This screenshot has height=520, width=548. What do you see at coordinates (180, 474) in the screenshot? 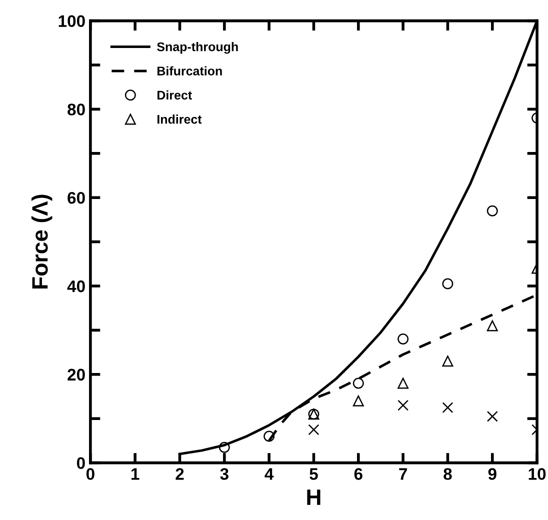
I see `x-tick-label: 2` at bounding box center [180, 474].